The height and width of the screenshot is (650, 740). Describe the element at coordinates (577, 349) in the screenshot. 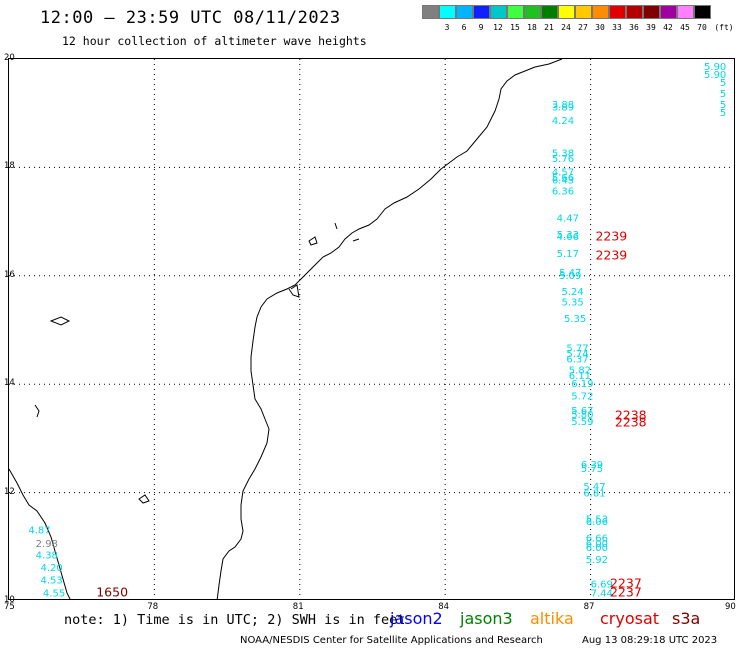

I see `wave-height-value: 5.77` at that location.